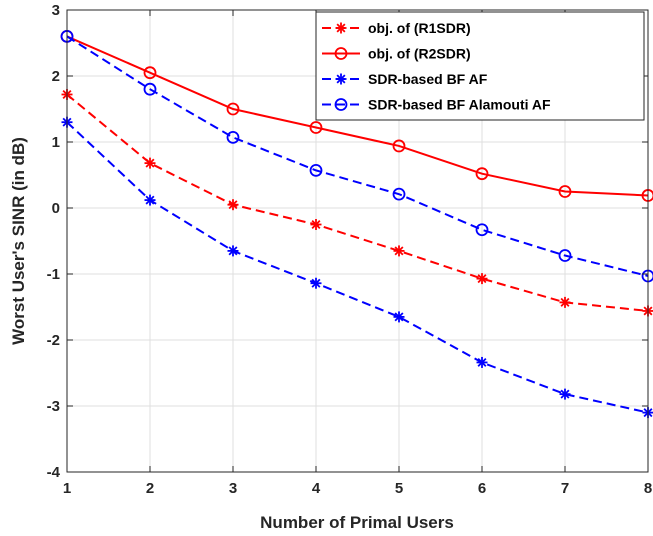 The width and height of the screenshot is (653, 536). Describe the element at coordinates (56, 142) in the screenshot. I see `y-tick-label: 1` at that location.